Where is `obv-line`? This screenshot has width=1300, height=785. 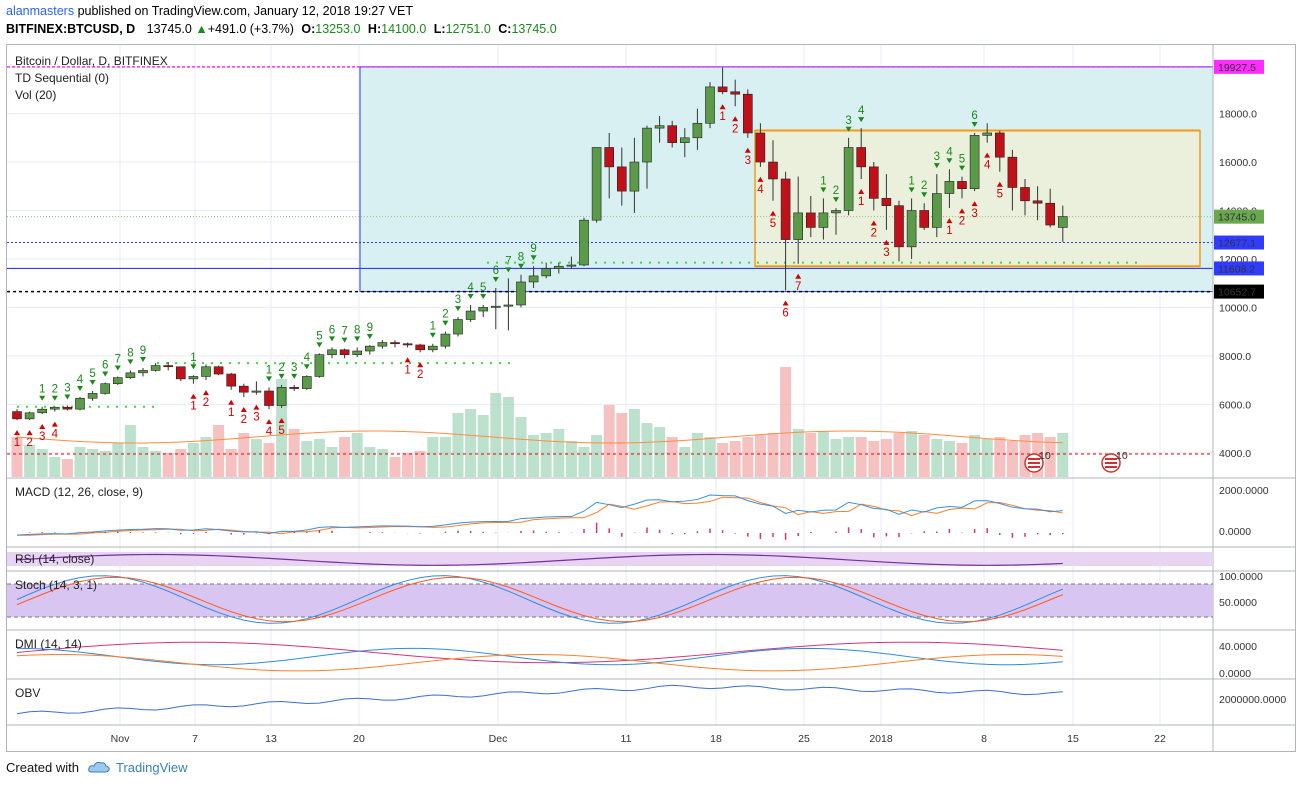
obv-line is located at coordinates (539, 699).